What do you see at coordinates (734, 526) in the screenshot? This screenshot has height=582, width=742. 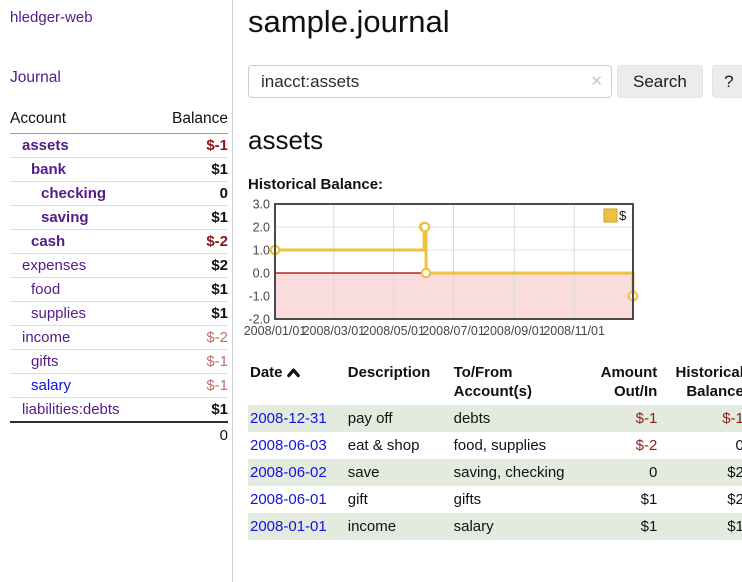 I see `transaction-balance: $1` at bounding box center [734, 526].